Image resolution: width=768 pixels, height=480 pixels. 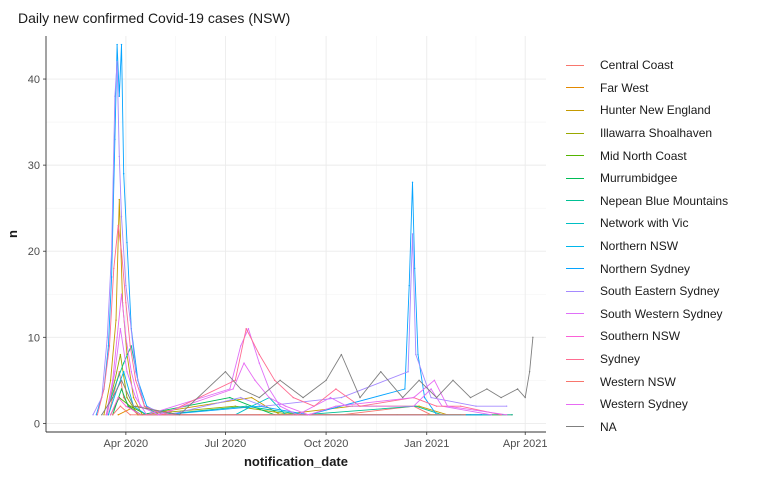 What do you see at coordinates (645, 268) in the screenshot?
I see `legend-label: Northern Sydney` at bounding box center [645, 268].